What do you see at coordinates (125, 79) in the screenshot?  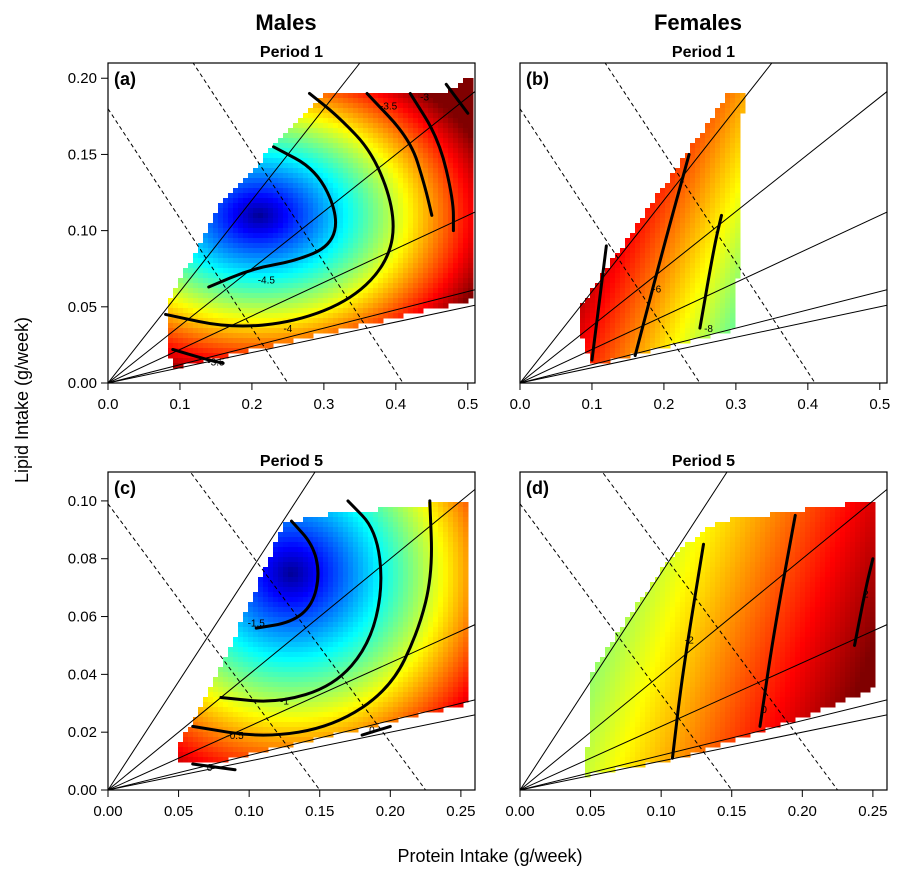 I see `panel-letter: (a)` at bounding box center [125, 79].